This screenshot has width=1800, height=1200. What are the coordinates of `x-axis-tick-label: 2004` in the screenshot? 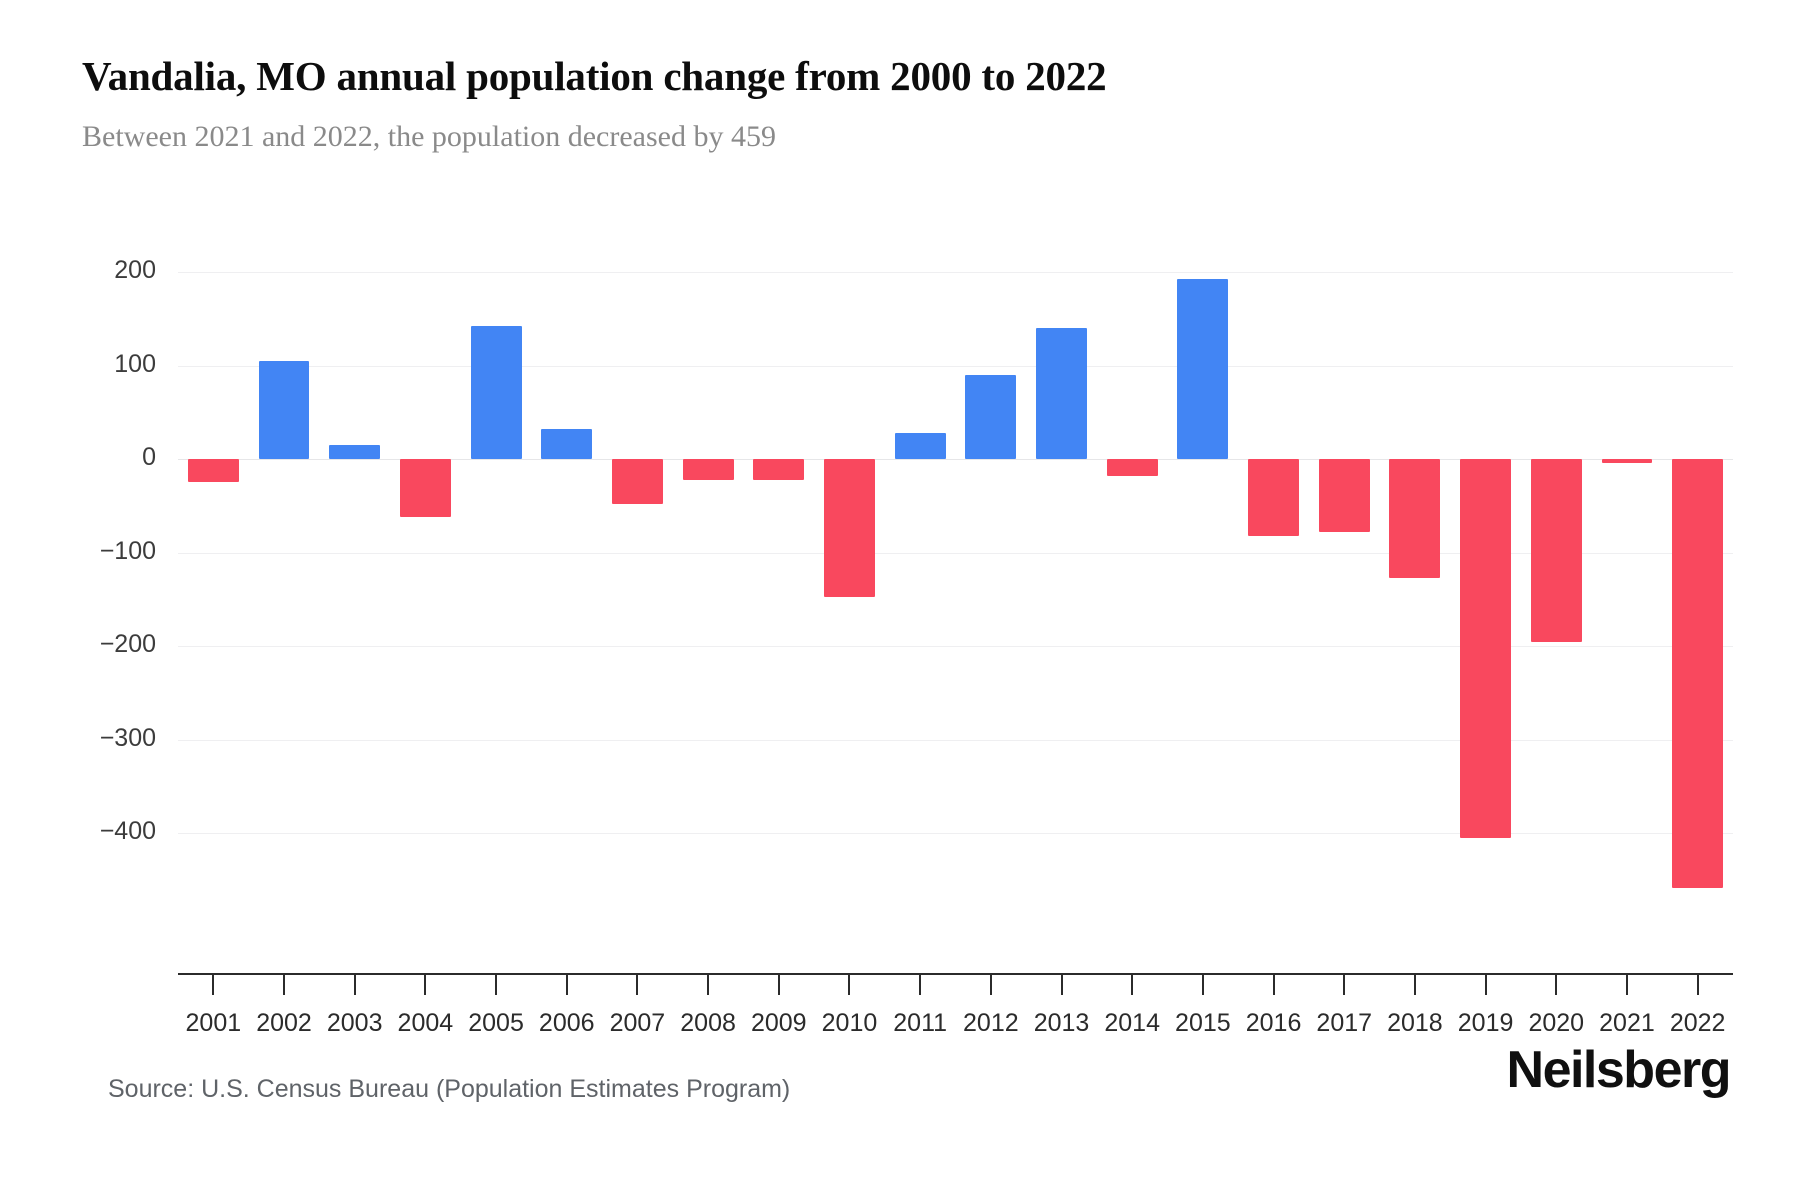 It's located at (425, 1023).